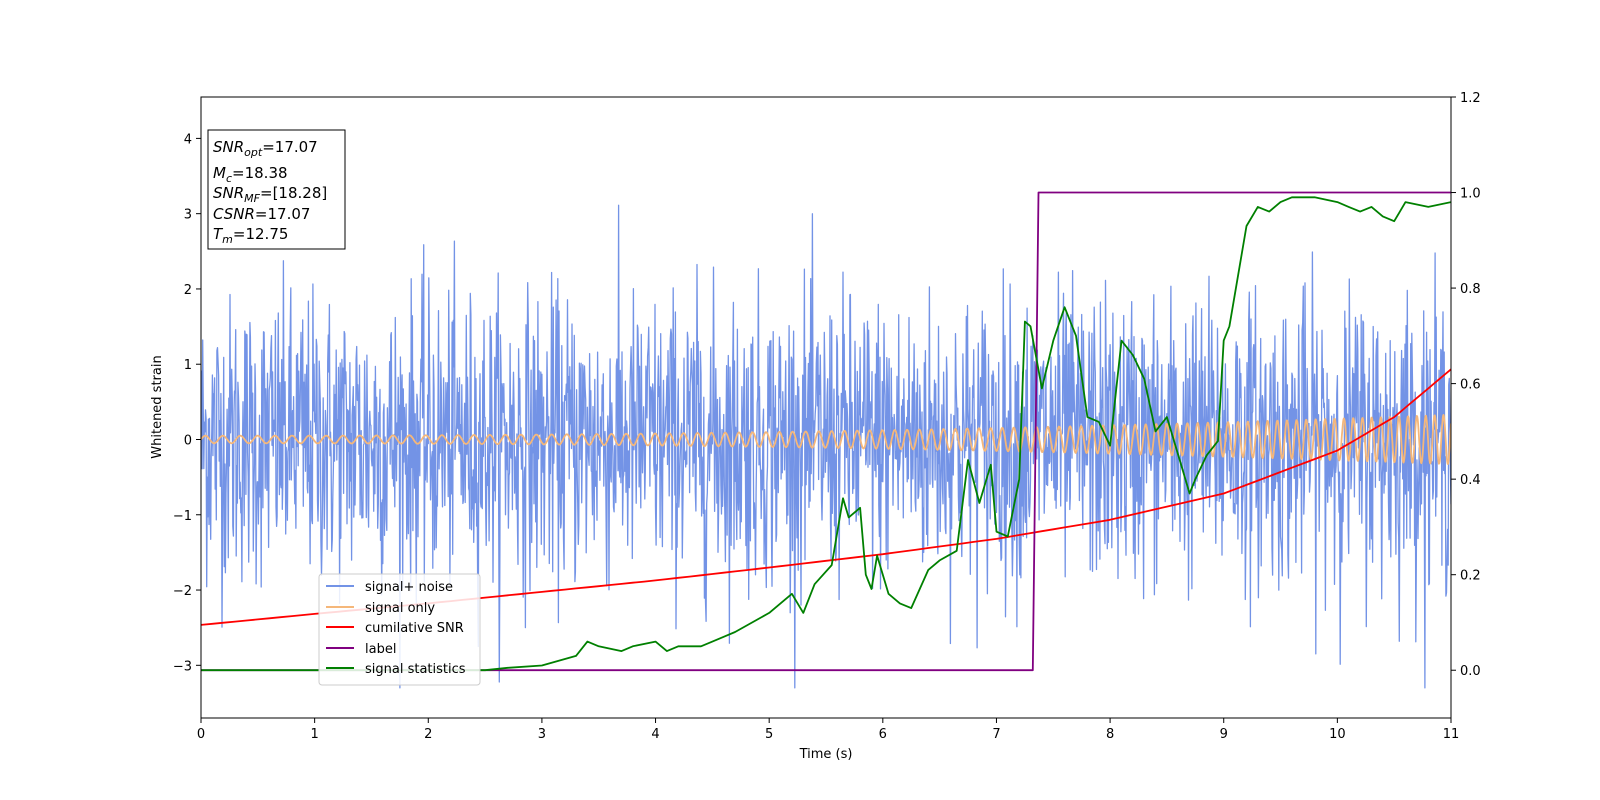 This screenshot has height=800, width=1600. I want to click on y2-tick-label: 0.0, so click(1470, 671).